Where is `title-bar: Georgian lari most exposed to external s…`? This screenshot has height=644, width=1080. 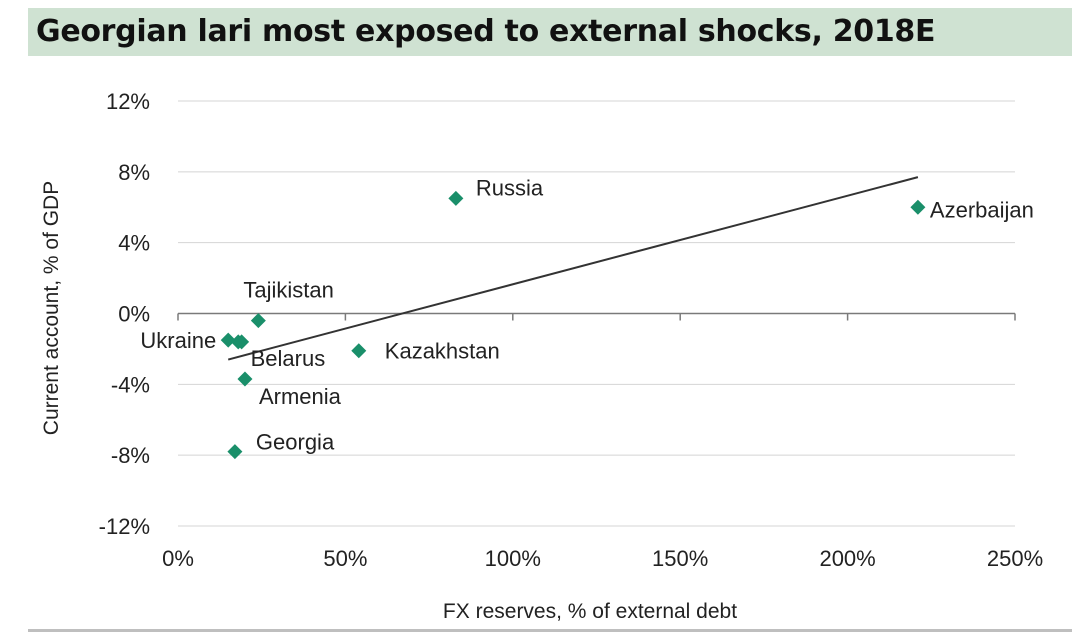
title-bar: Georgian lari most exposed to external s… is located at coordinates (550, 32).